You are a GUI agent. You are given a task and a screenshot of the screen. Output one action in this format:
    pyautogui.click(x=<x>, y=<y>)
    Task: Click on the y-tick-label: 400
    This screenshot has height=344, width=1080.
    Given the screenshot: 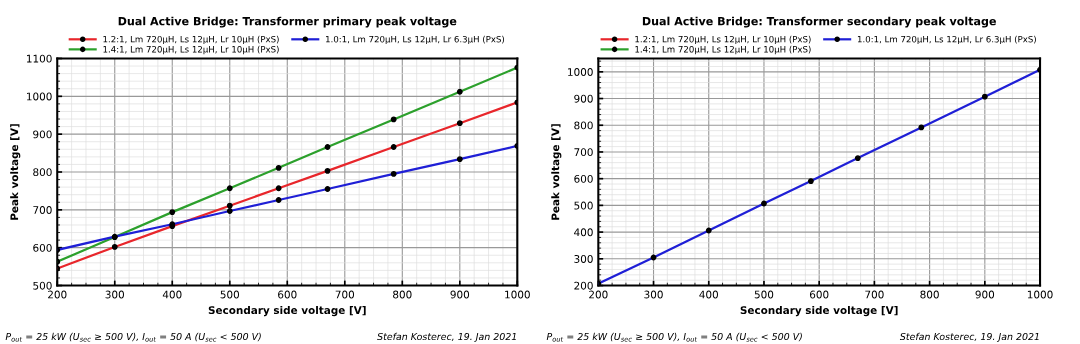 What is the action you would take?
    pyautogui.click(x=583, y=232)
    